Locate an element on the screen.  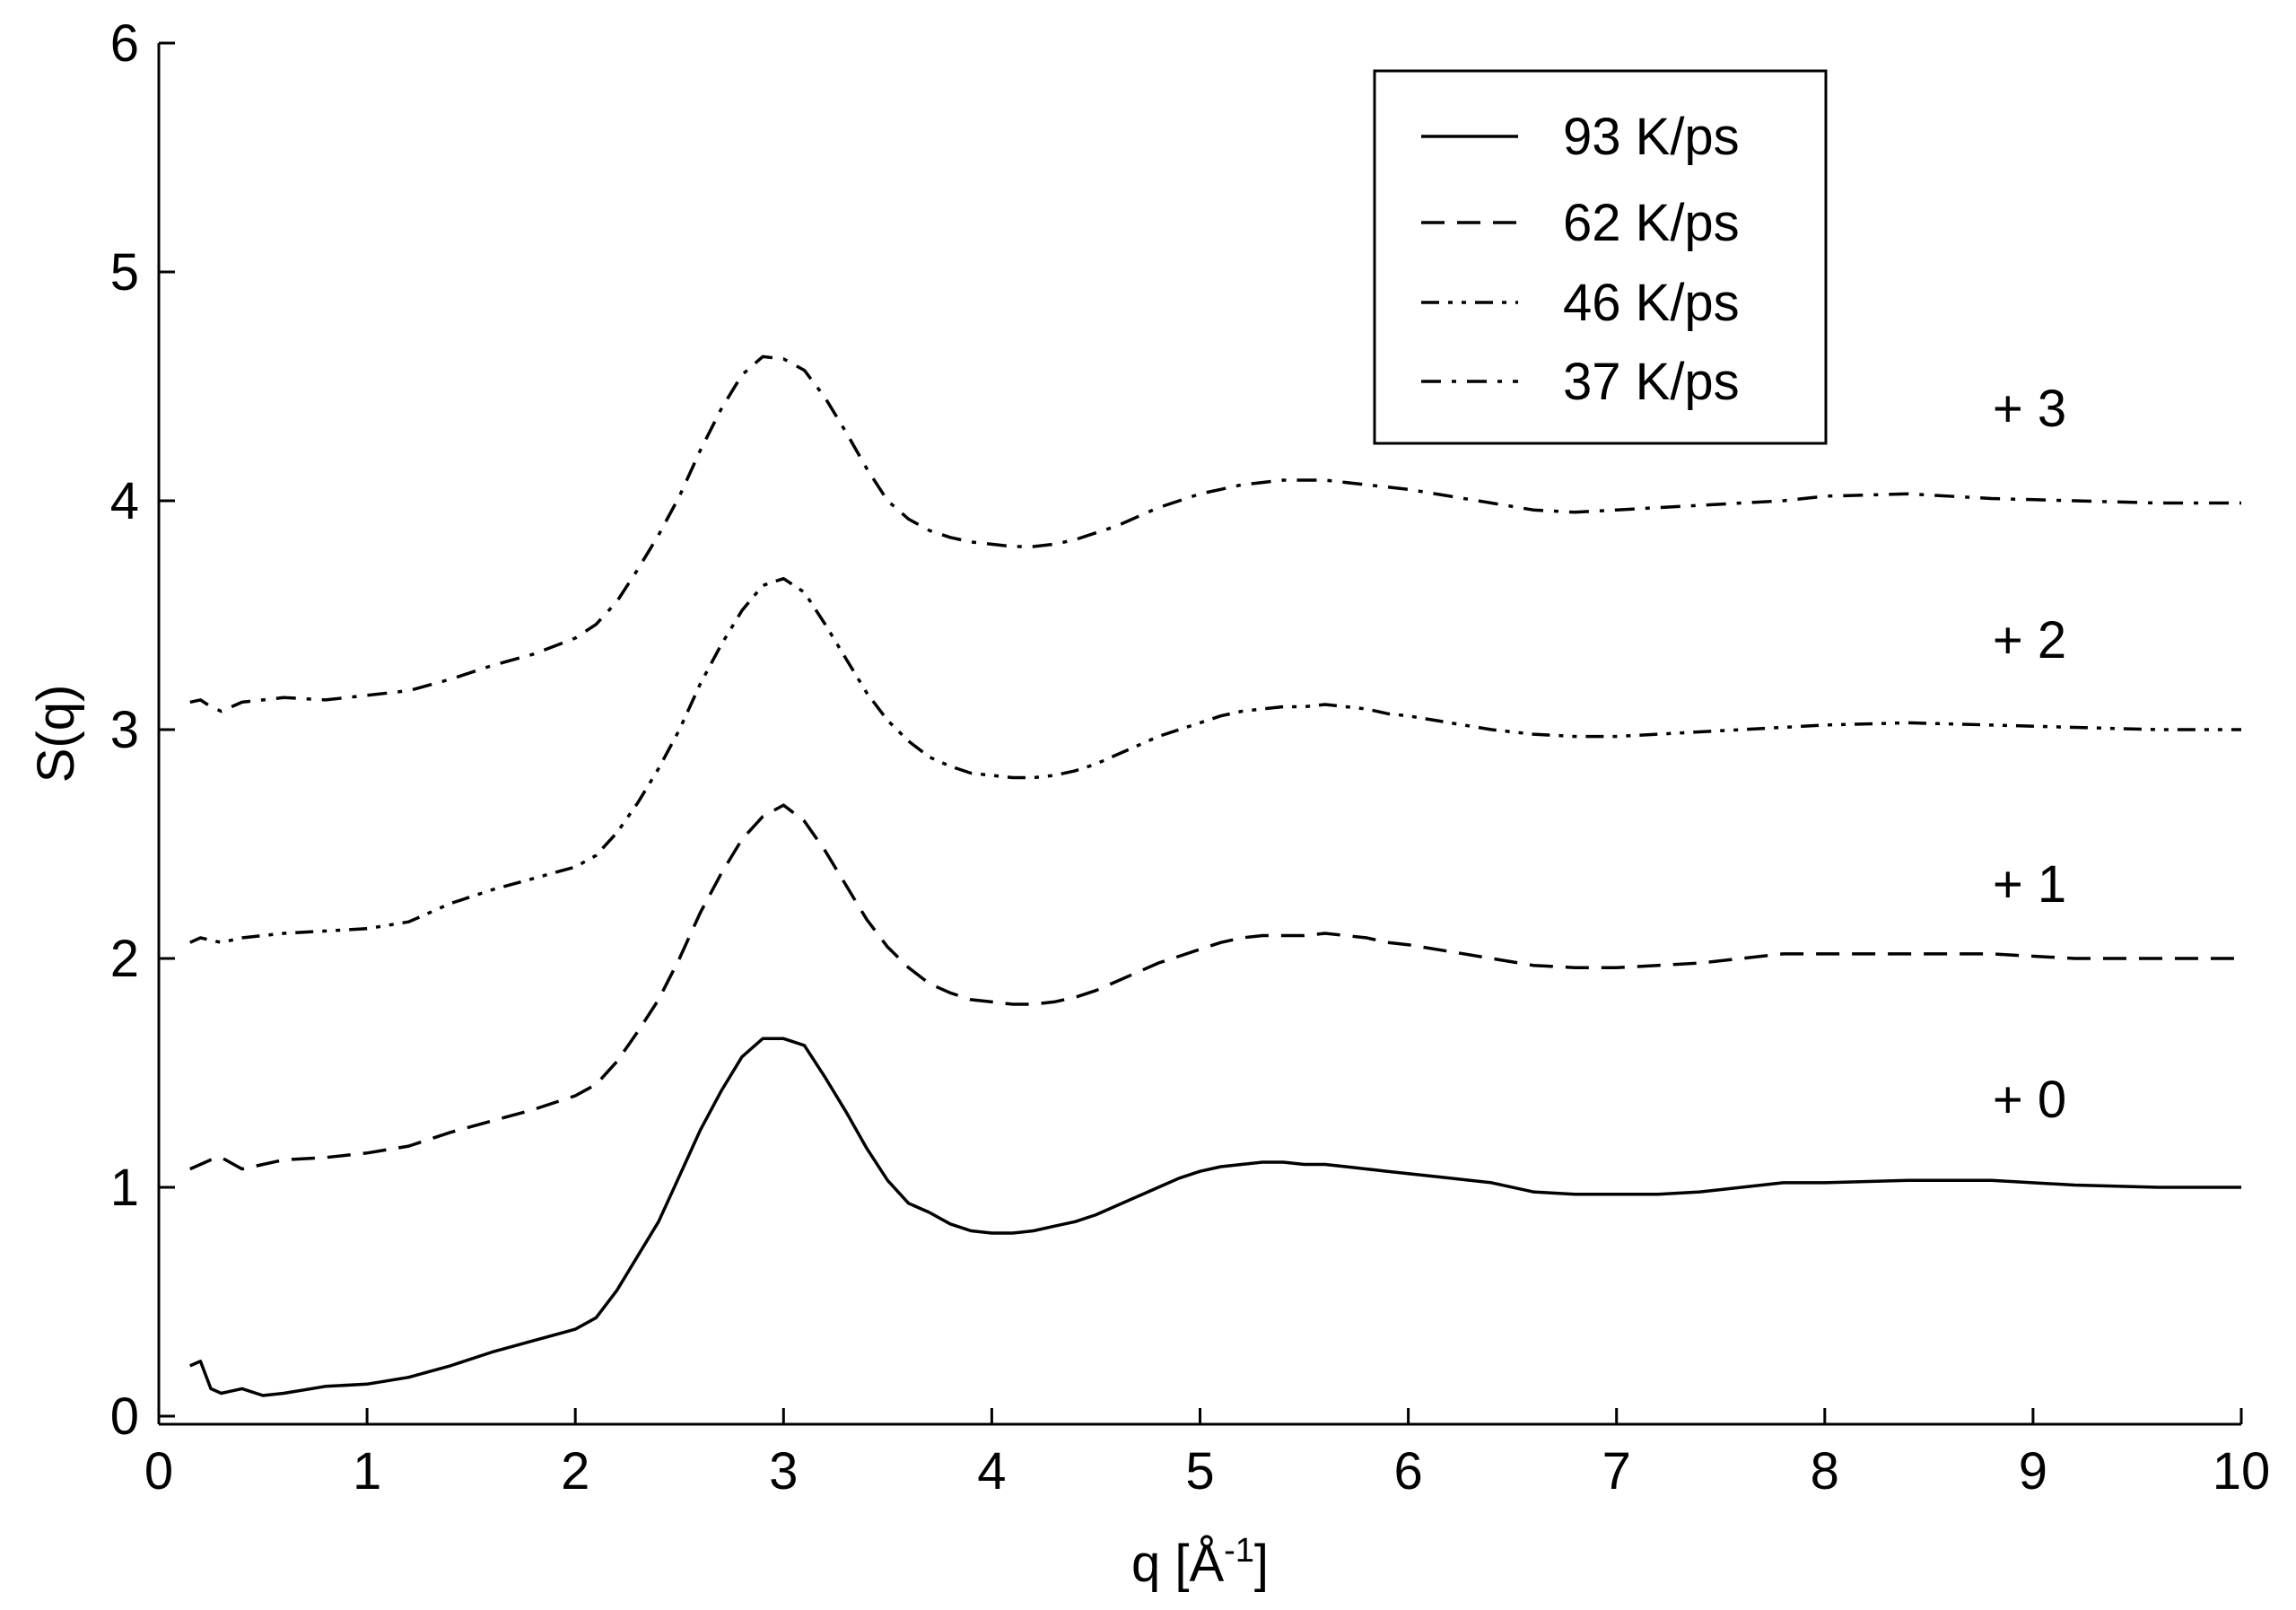
x-tick-label: 1 is located at coordinates (367, 1471).